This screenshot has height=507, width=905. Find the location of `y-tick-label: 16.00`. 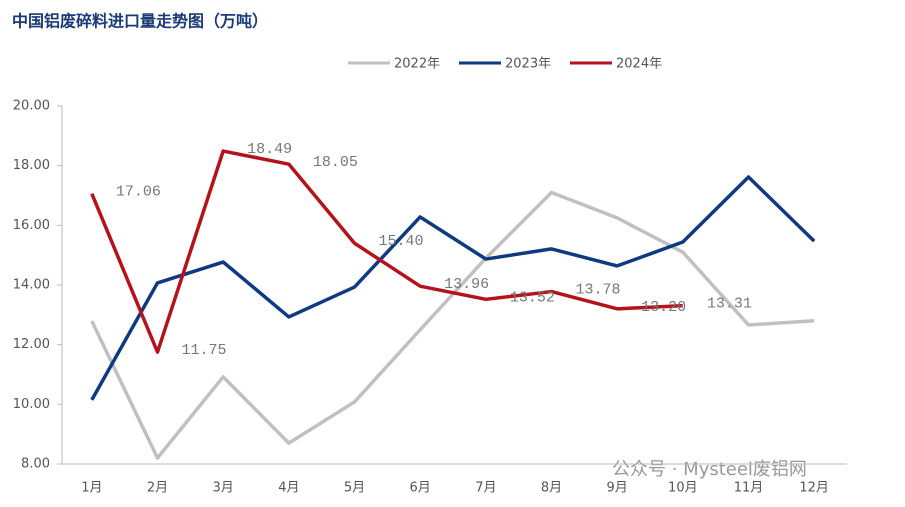

y-tick-label: 16.00 is located at coordinates (31, 225).